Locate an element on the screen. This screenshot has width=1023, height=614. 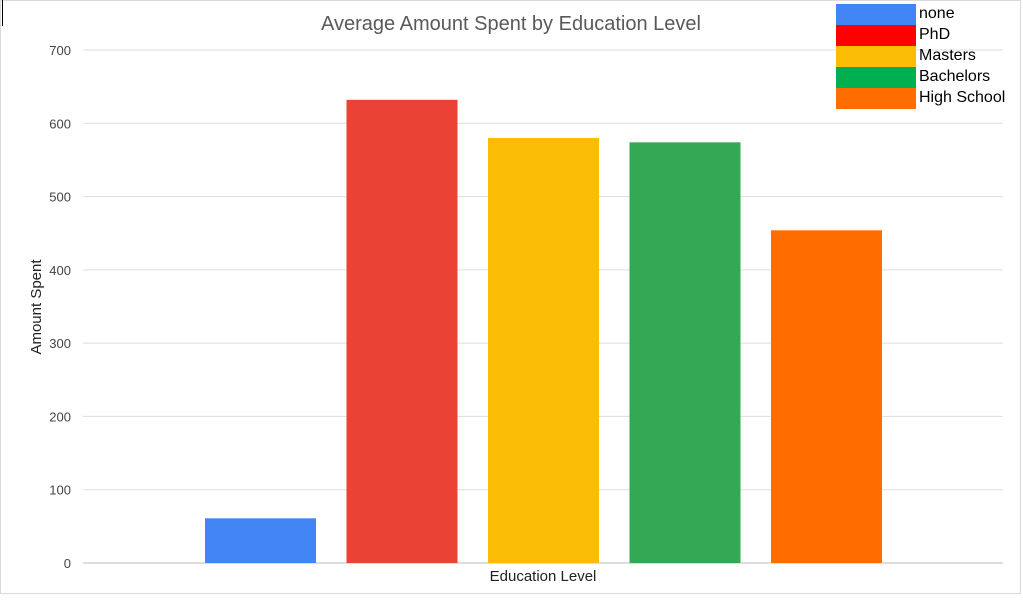
y-tick-label: 200 is located at coordinates (60, 416).